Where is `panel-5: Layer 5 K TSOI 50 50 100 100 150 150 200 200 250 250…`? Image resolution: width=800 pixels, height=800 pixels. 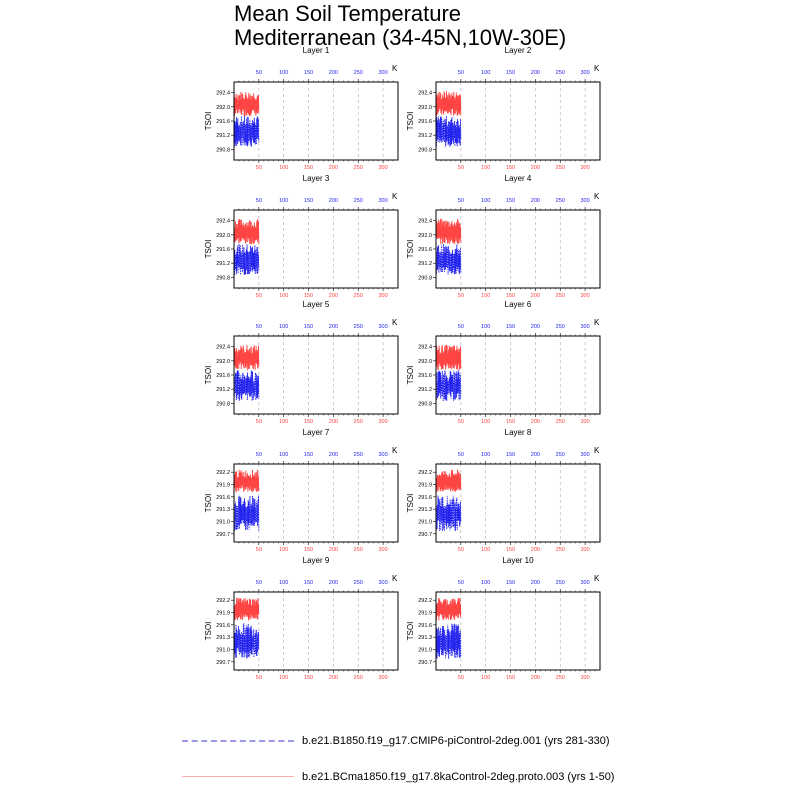
panel-5: Layer 5 K TSOI 50 50 100 100 150 150 200 200 250 250… is located at coordinates (301, 362).